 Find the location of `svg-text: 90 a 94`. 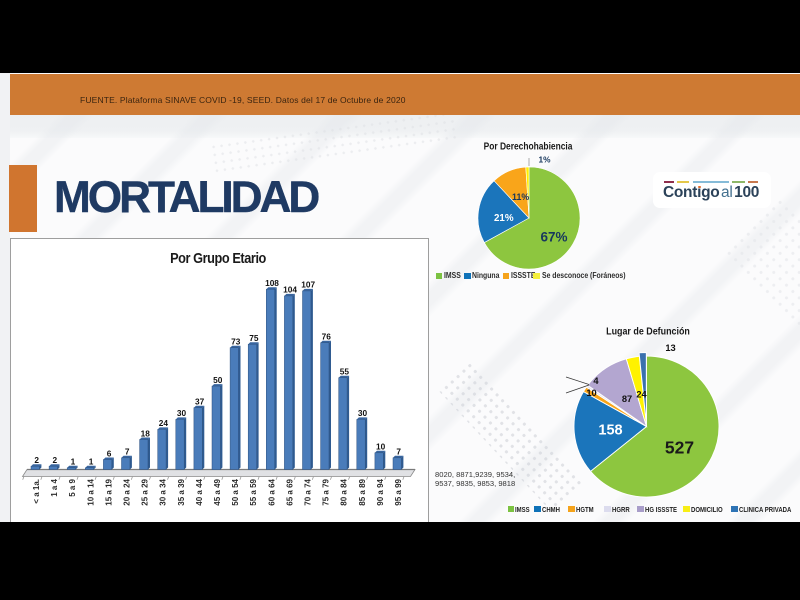

svg-text: 90 a 94 is located at coordinates (380, 491).